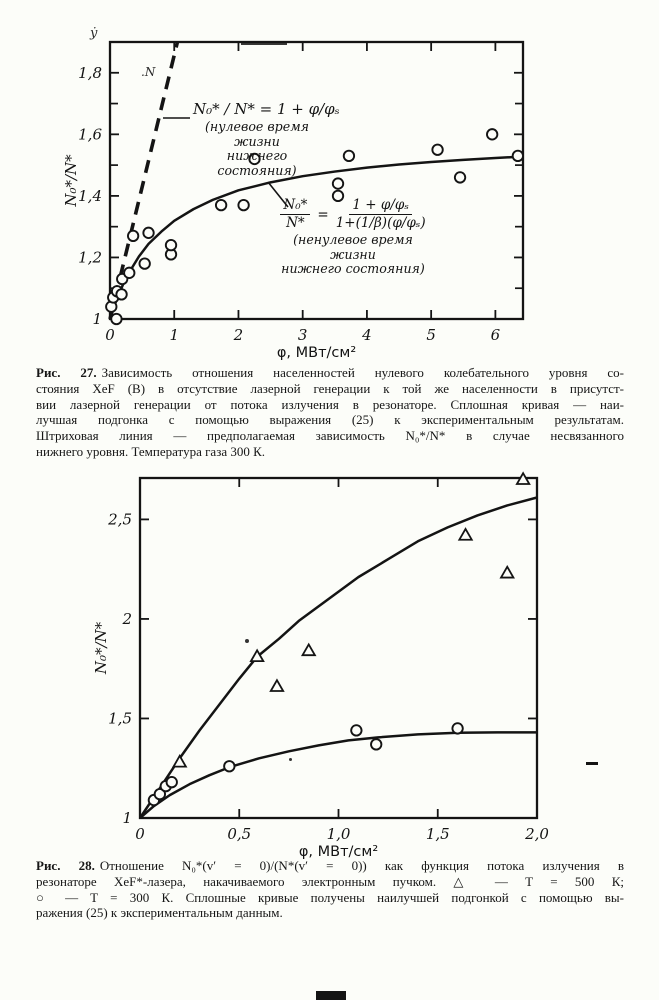  I want to click on caption-line: нижнего уровня. Температура газа 300 К., so click(151, 451).